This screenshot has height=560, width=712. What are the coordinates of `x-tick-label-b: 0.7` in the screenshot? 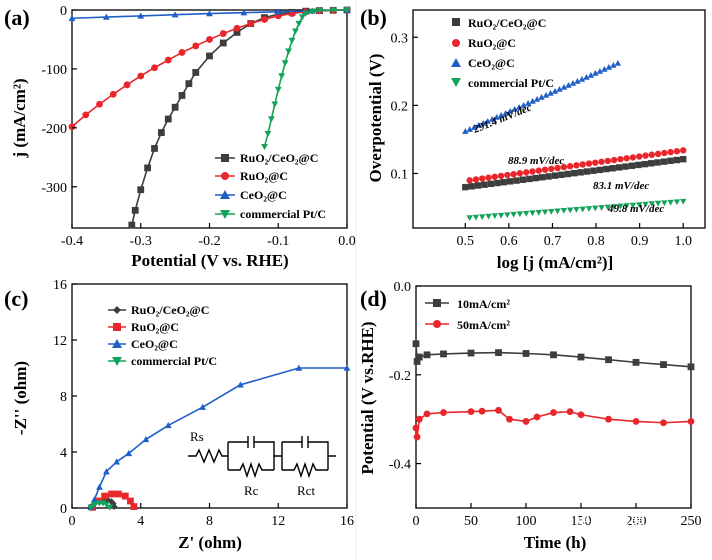 It's located at (553, 241).